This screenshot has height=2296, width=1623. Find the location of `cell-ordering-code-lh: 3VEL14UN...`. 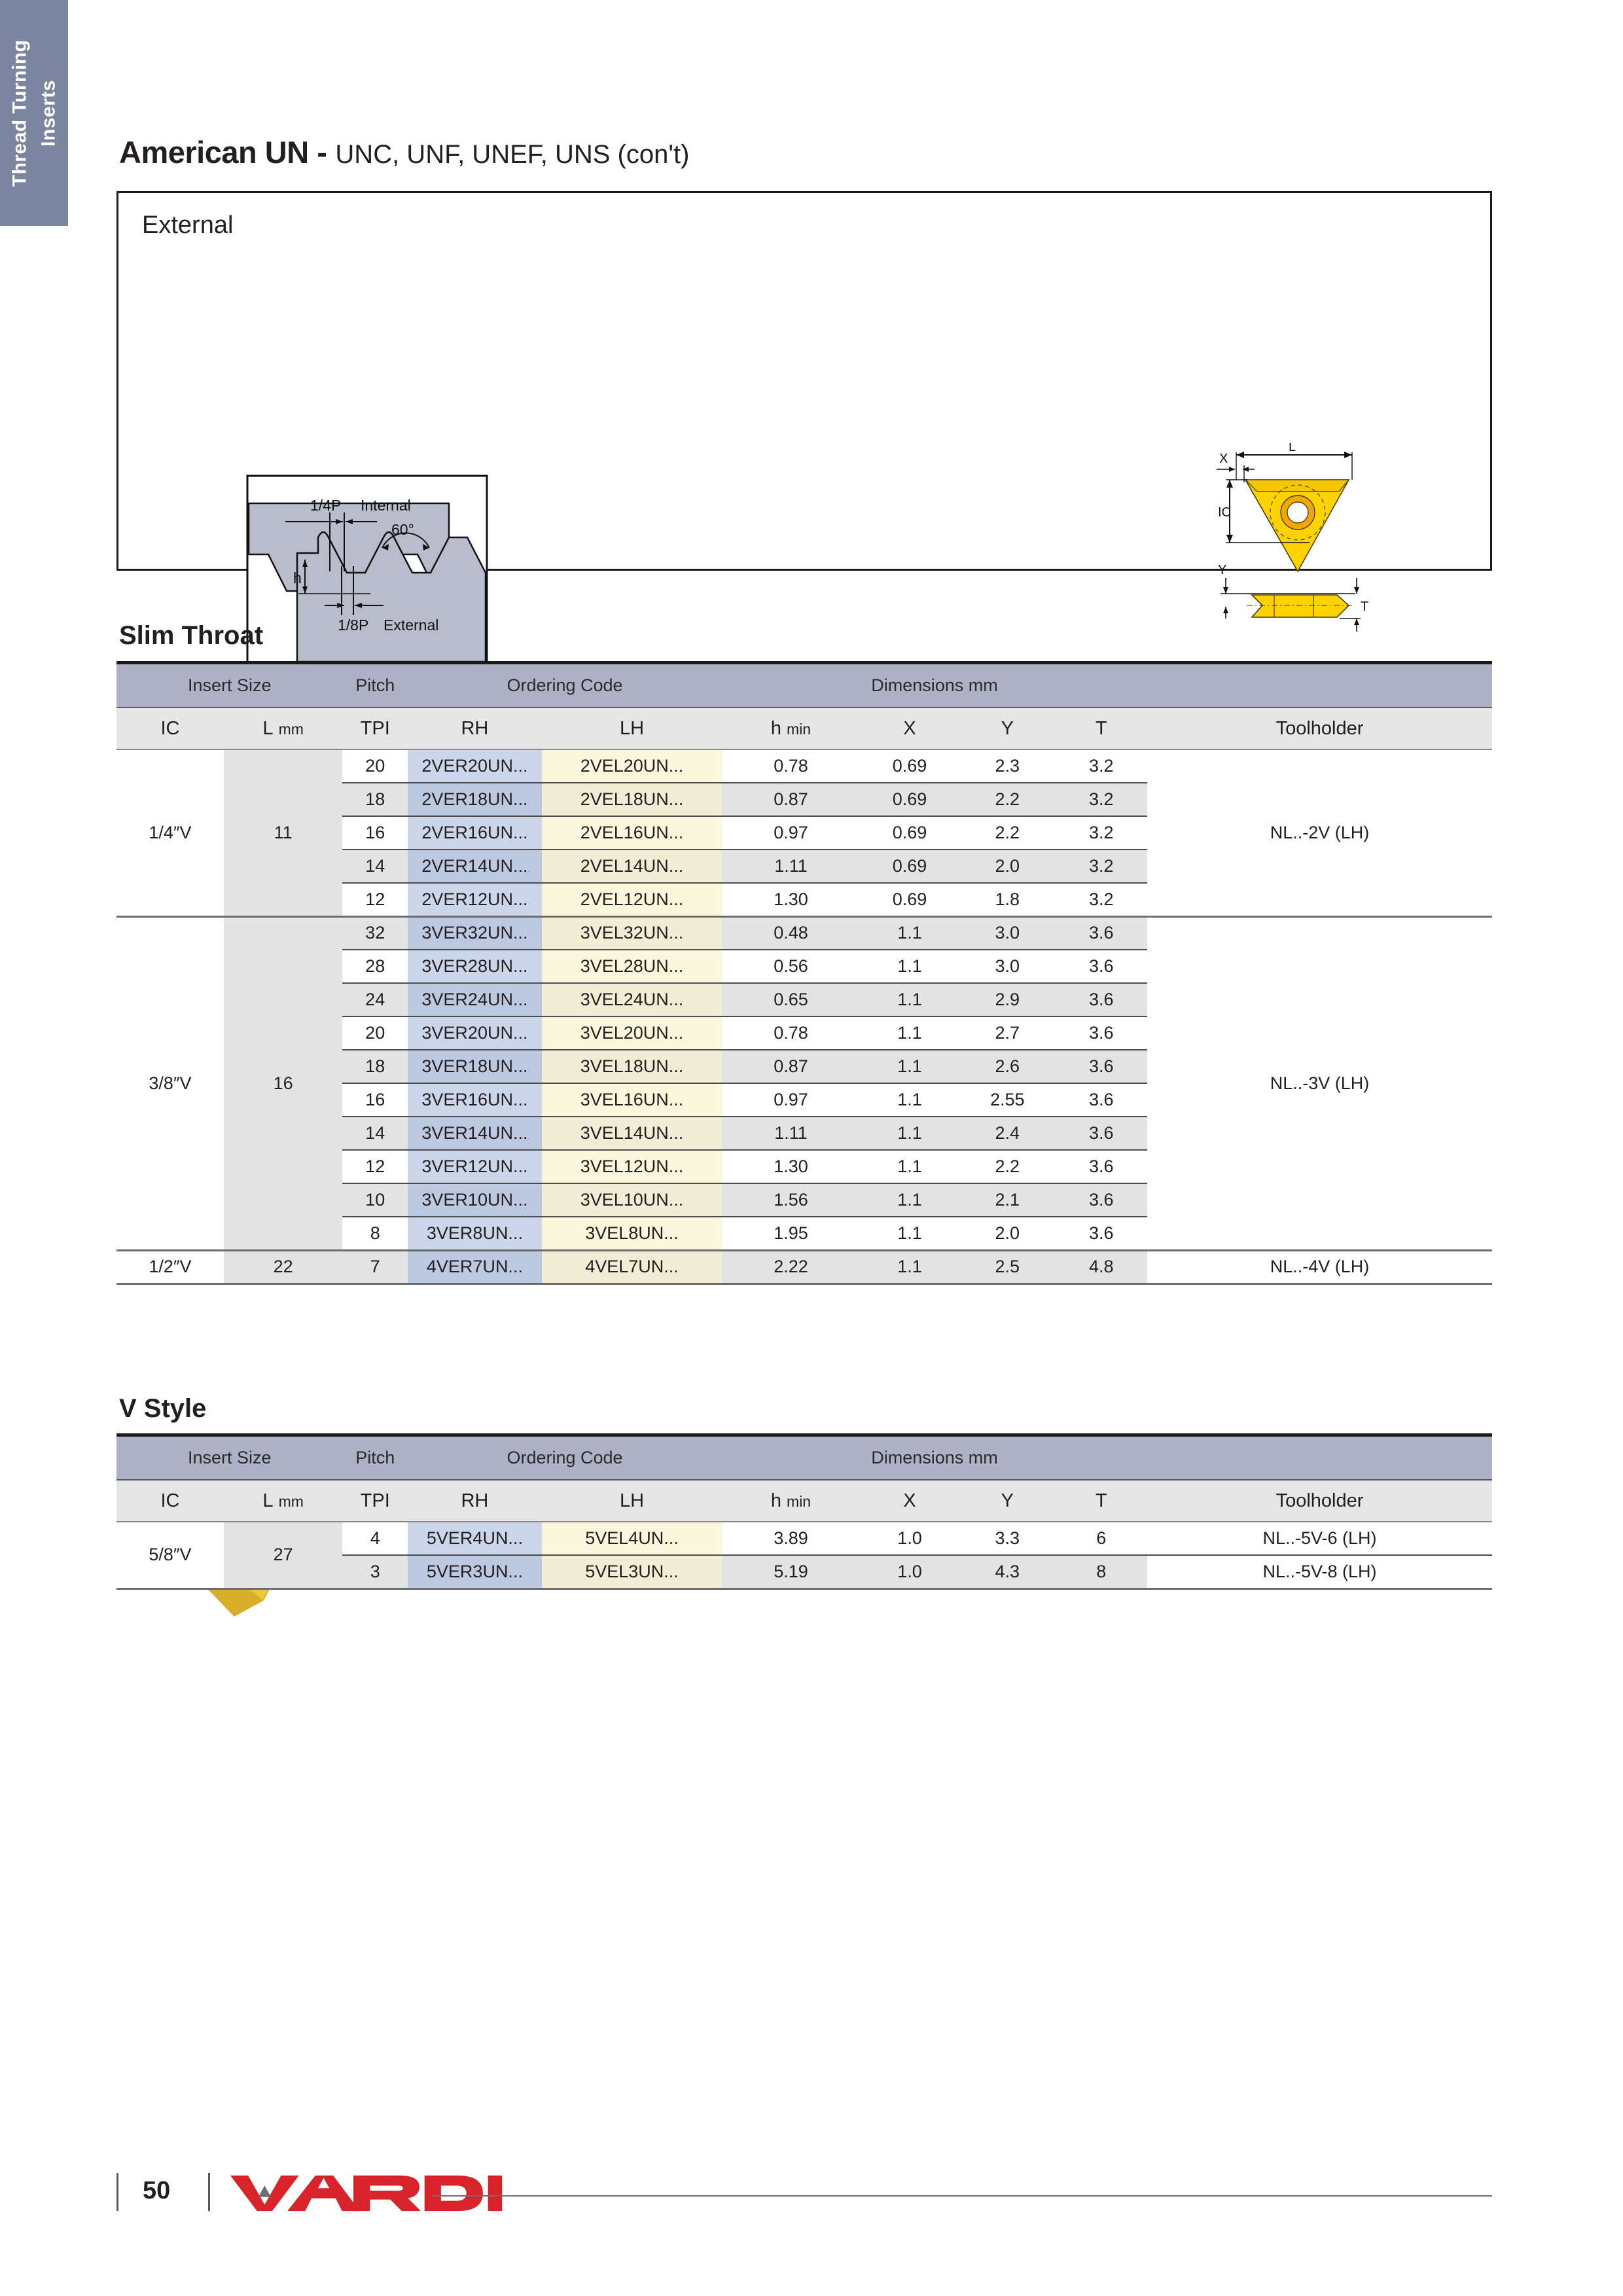

cell-ordering-code-lh: 3VEL14UN... is located at coordinates (631, 1133).